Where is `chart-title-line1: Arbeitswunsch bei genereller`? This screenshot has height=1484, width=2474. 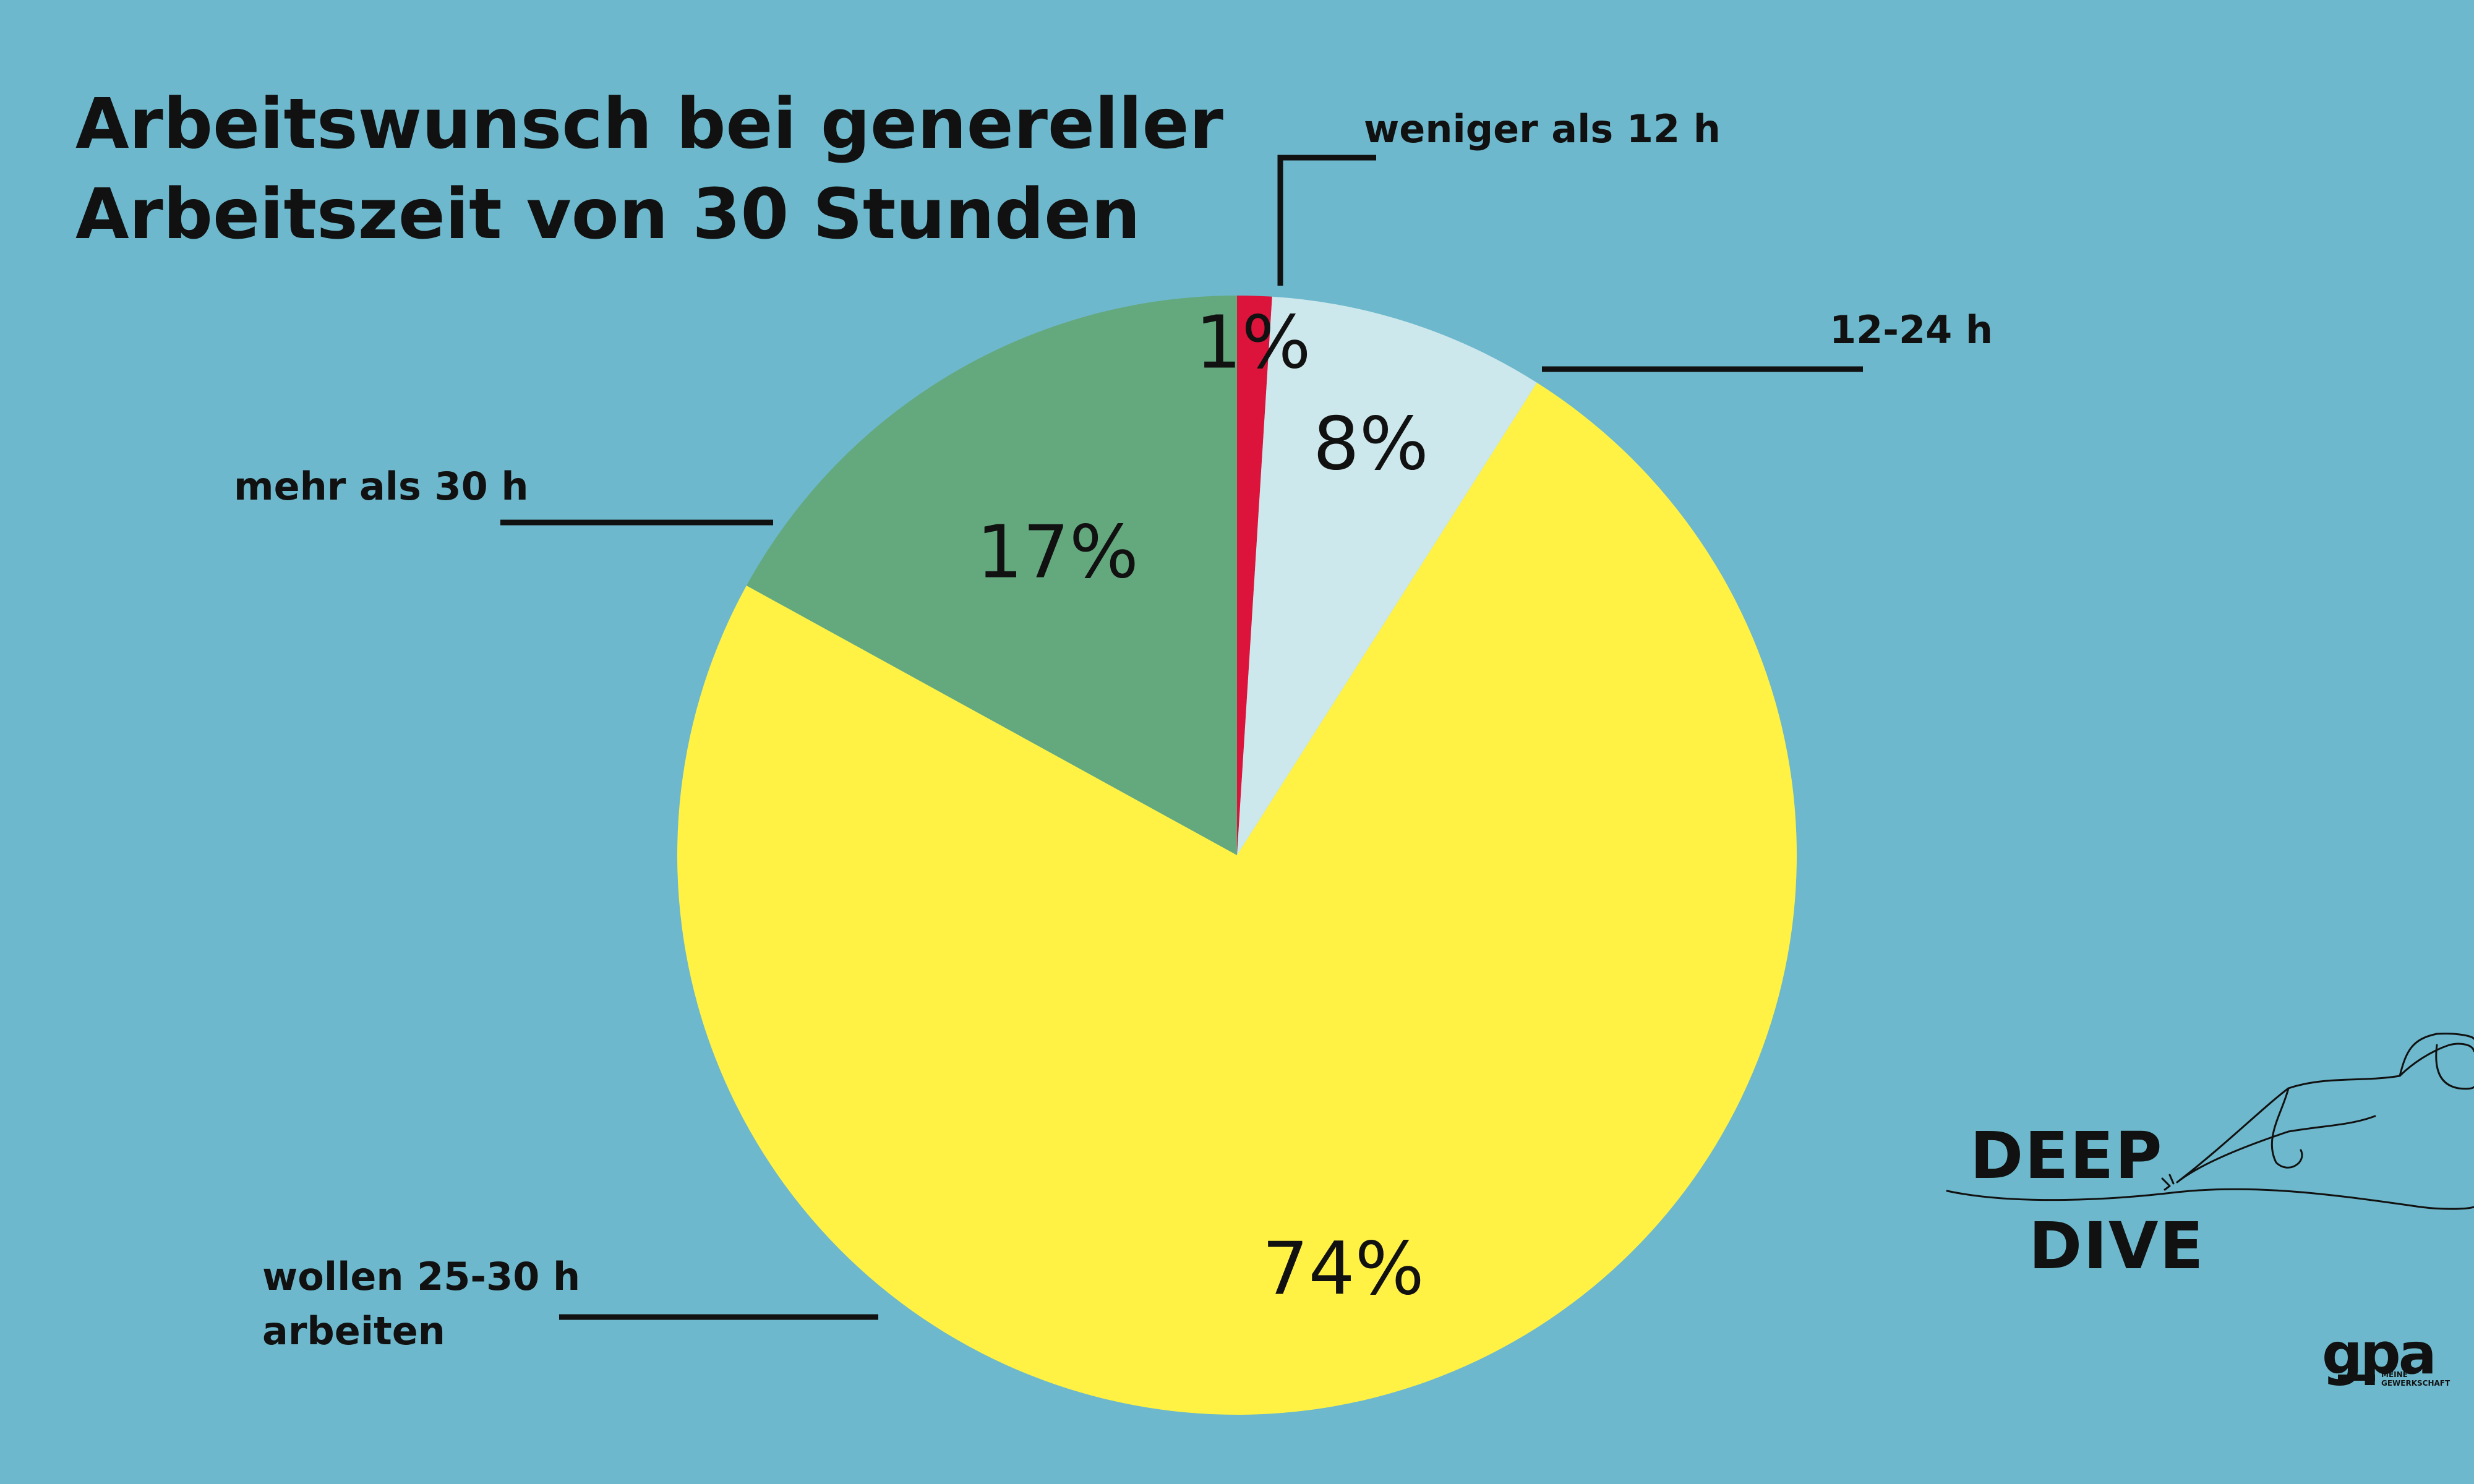
chart-title-line1: Arbeitswunsch bei genereller is located at coordinates (649, 124).